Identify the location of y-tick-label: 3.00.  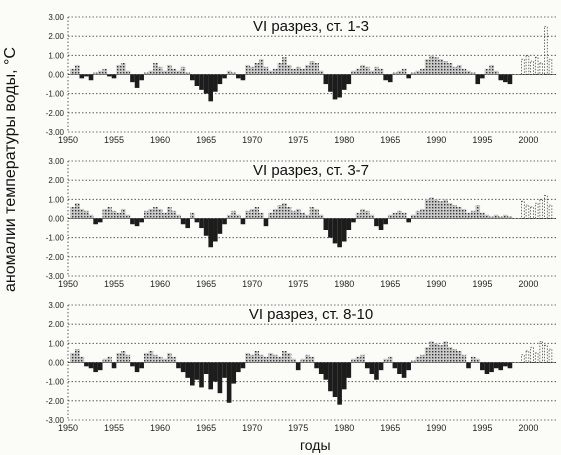
(56, 305).